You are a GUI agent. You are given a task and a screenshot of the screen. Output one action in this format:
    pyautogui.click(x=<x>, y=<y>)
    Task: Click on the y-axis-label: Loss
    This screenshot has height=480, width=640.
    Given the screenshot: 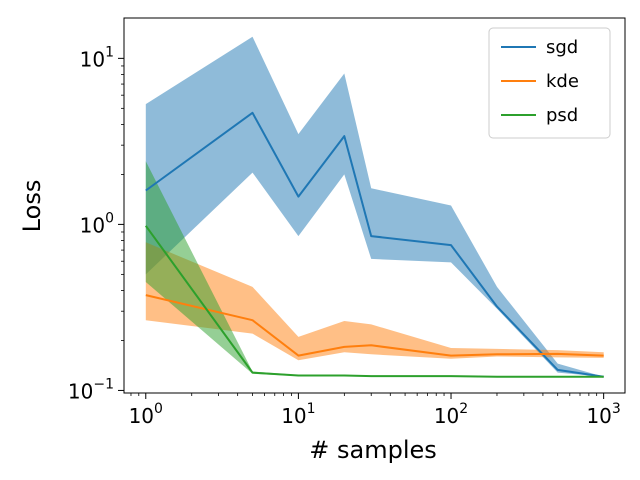 What is the action you would take?
    pyautogui.click(x=32, y=206)
    